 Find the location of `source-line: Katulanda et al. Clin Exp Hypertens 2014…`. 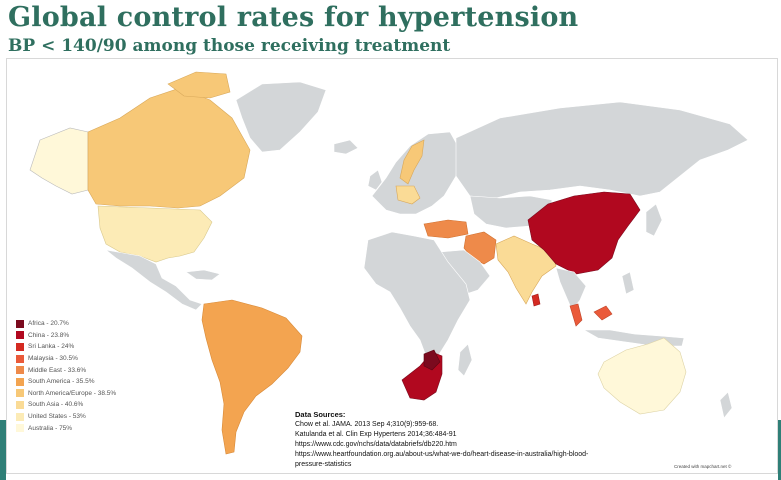

source-line: Katulanda et al. Clin Exp Hypertens 2014… is located at coordinates (376, 434).